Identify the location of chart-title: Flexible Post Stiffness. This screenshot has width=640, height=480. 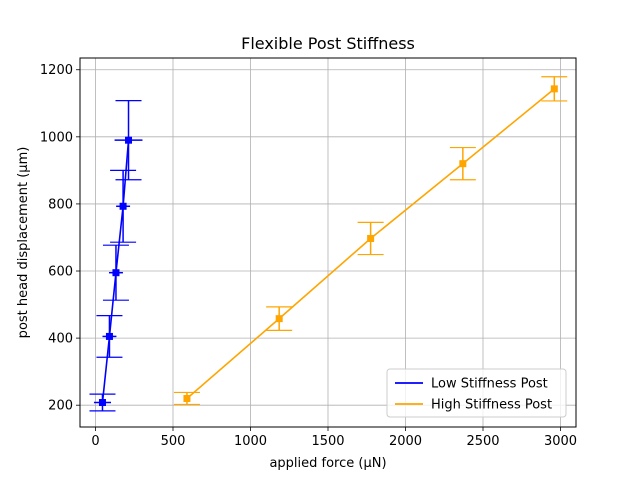
(328, 43).